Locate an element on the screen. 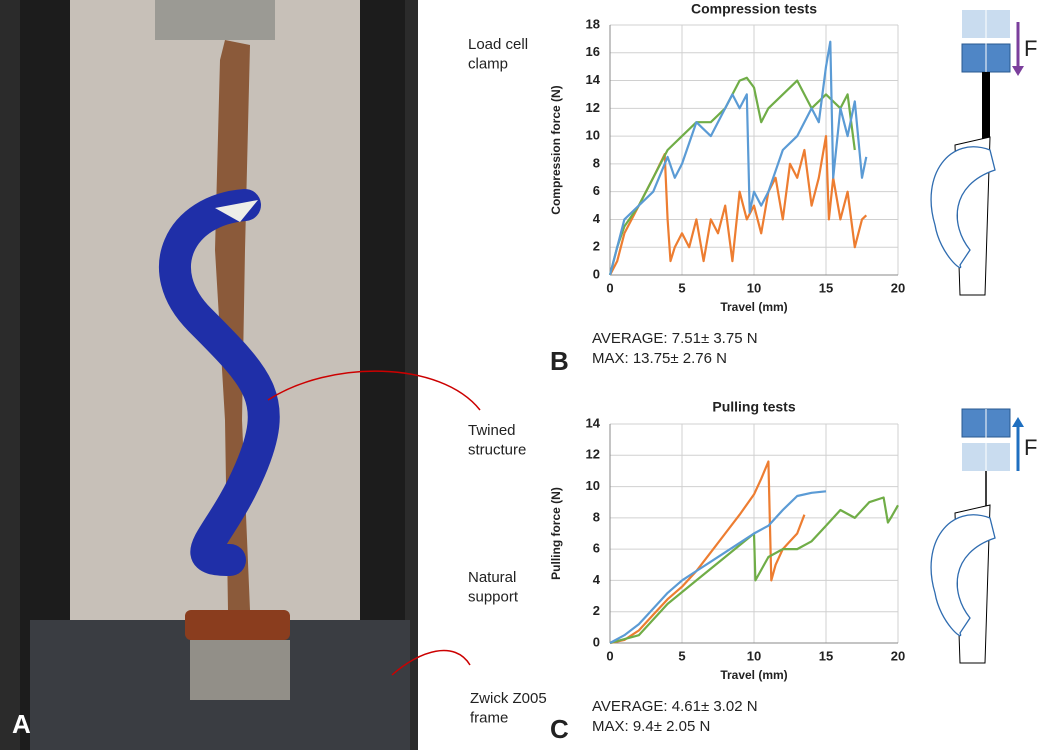  y-axis-label: Compression force (N) is located at coordinates (556, 149).